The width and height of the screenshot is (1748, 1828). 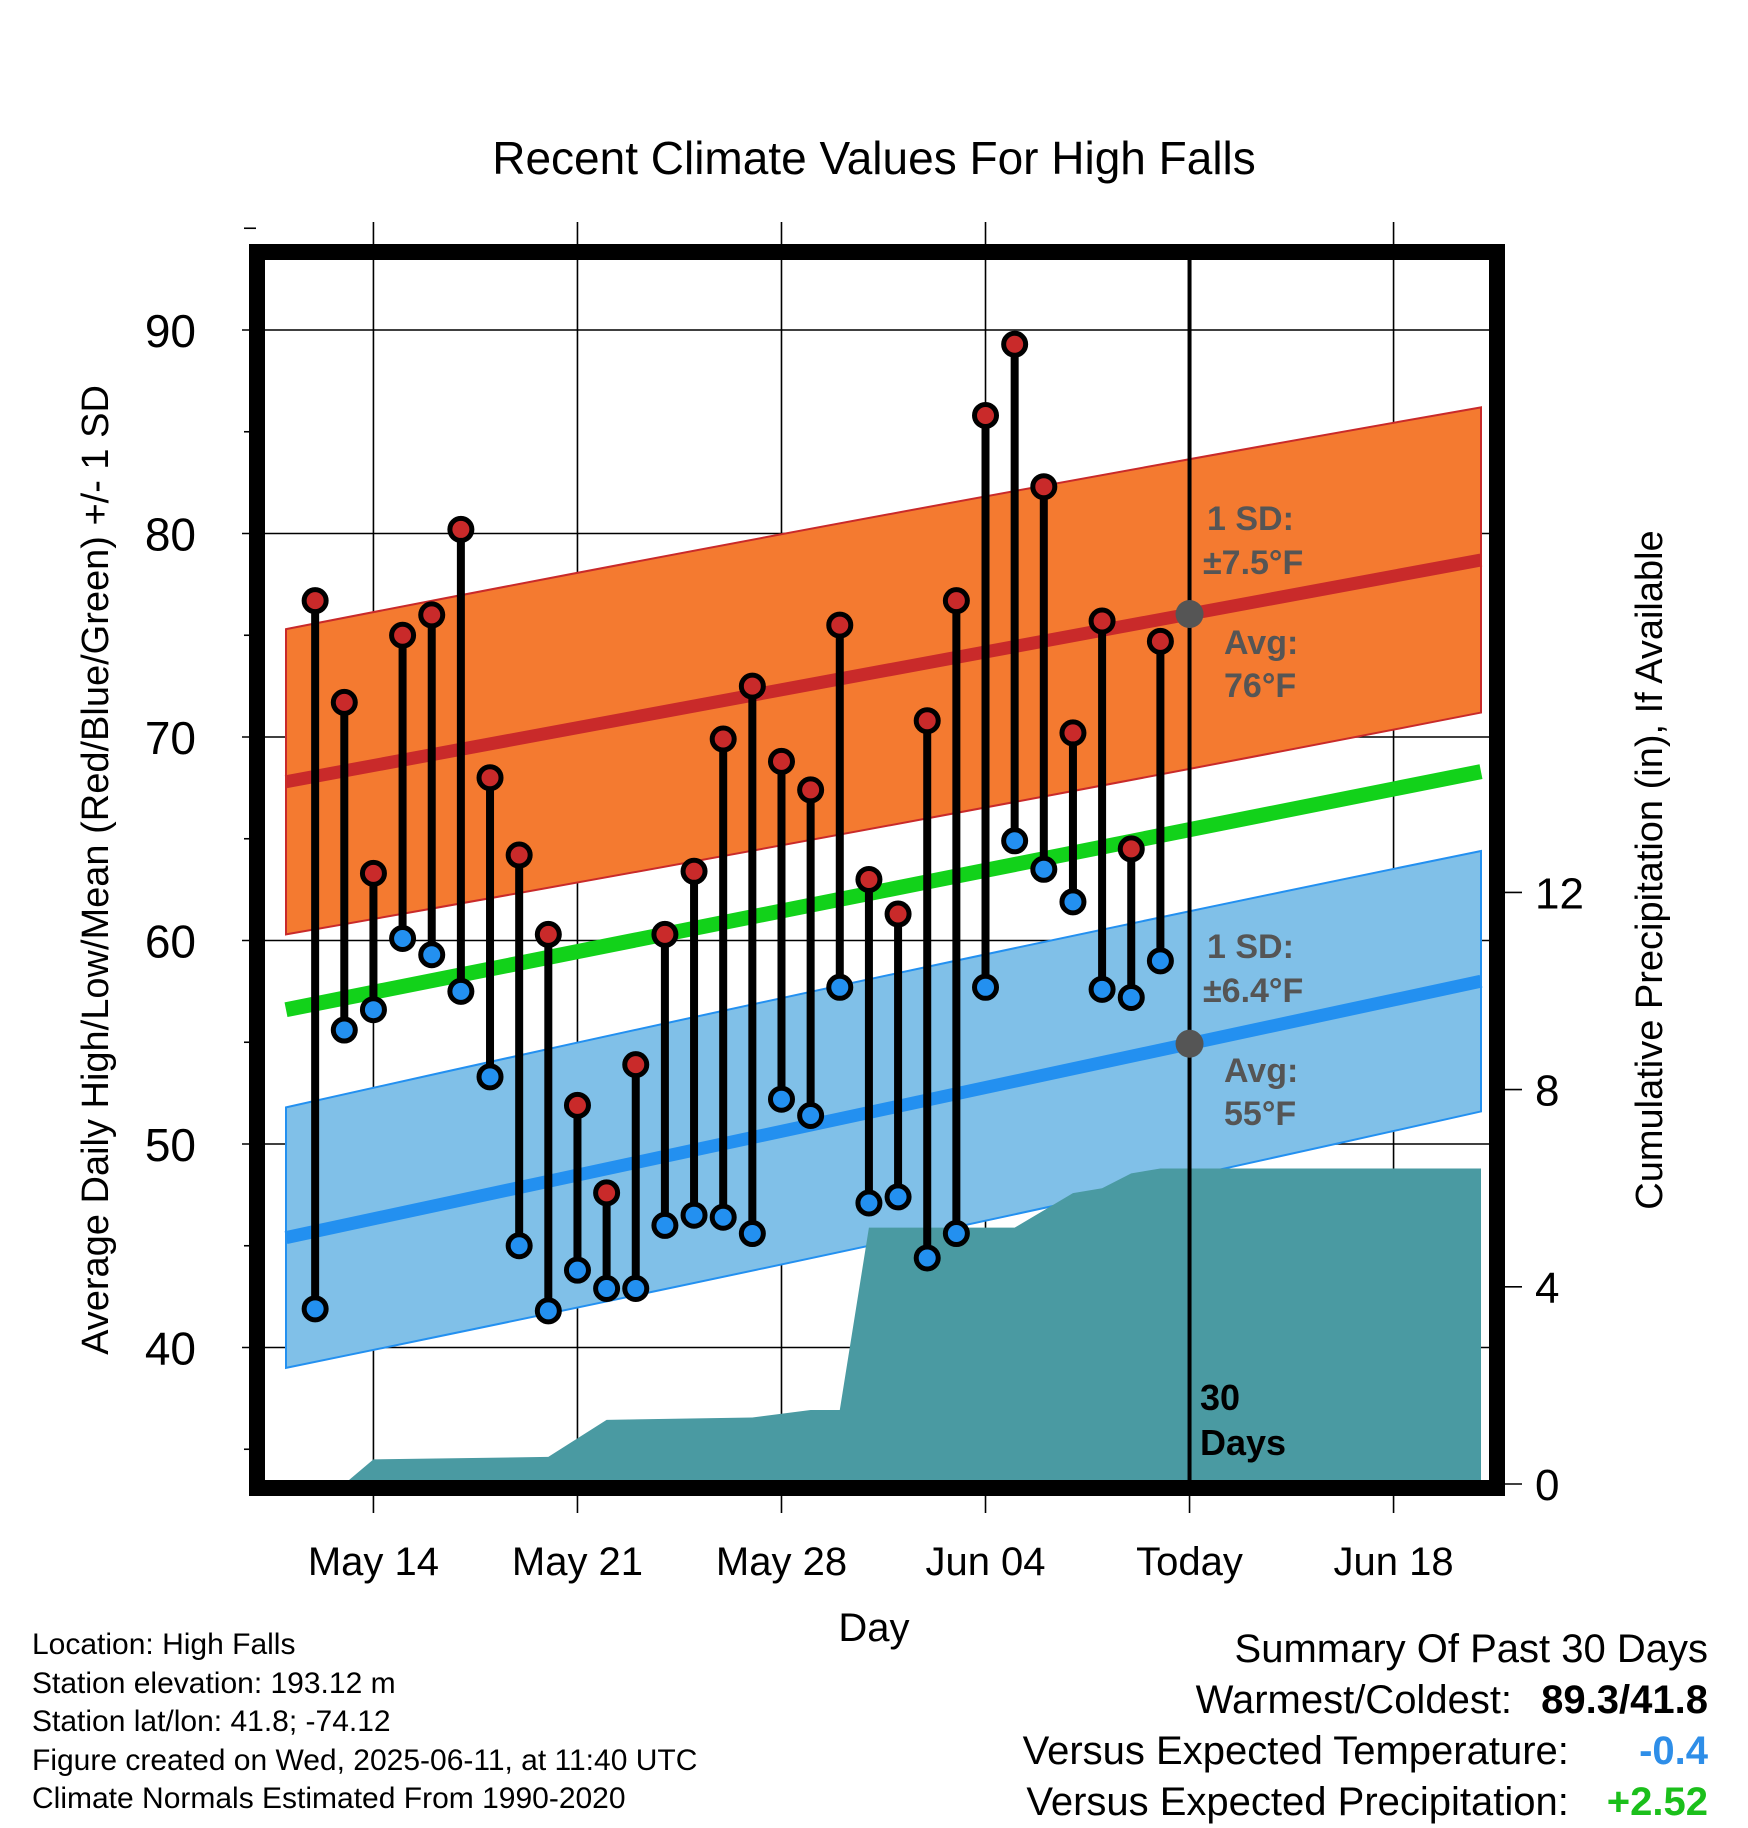 I want to click on precip-label: Versus Expected Precipitation:, so click(x=1297, y=1802).